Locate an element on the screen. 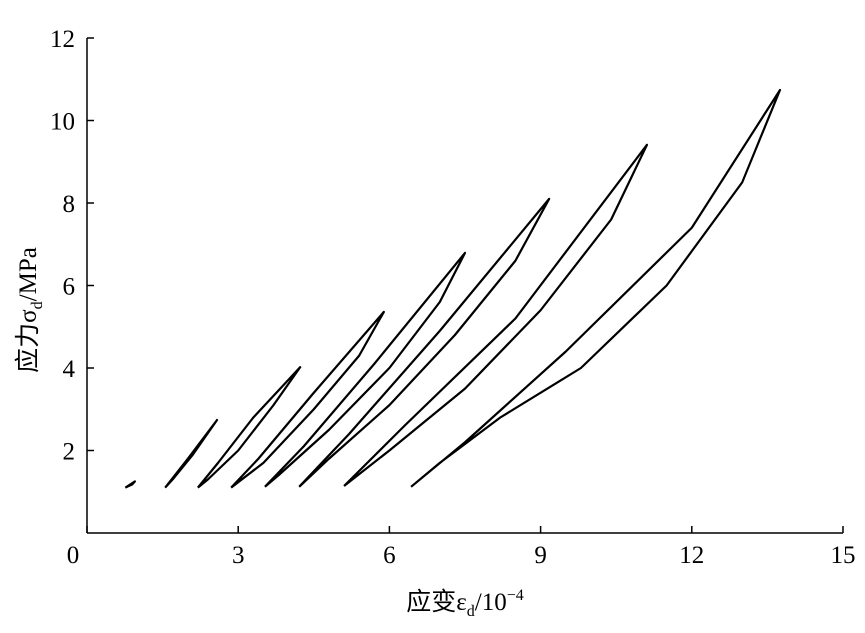 The image size is (865, 633). x-tick-label: 12 is located at coordinates (691, 555).